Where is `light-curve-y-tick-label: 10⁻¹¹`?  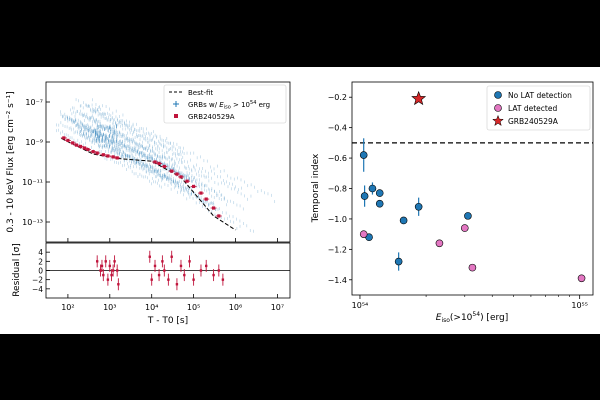 light-curve-y-tick-label: 10⁻¹¹ is located at coordinates (32, 182).